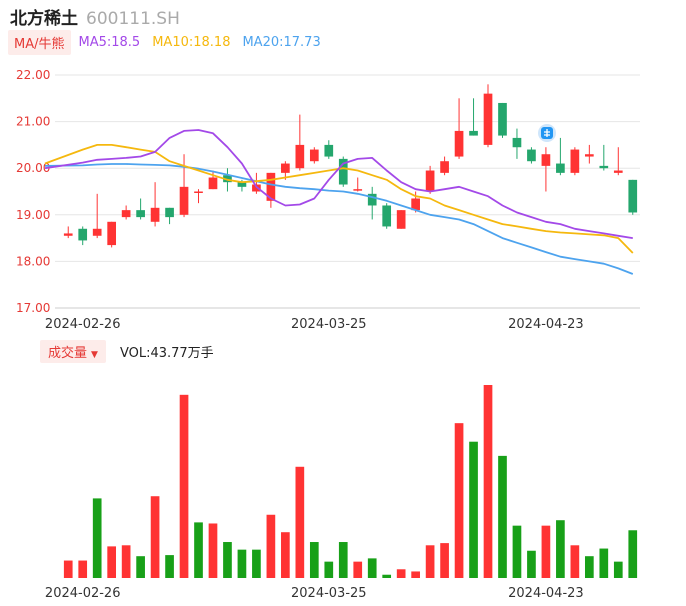  Describe the element at coordinates (166, 353) in the screenshot. I see `volume-value: VOL:43.77万手` at that location.